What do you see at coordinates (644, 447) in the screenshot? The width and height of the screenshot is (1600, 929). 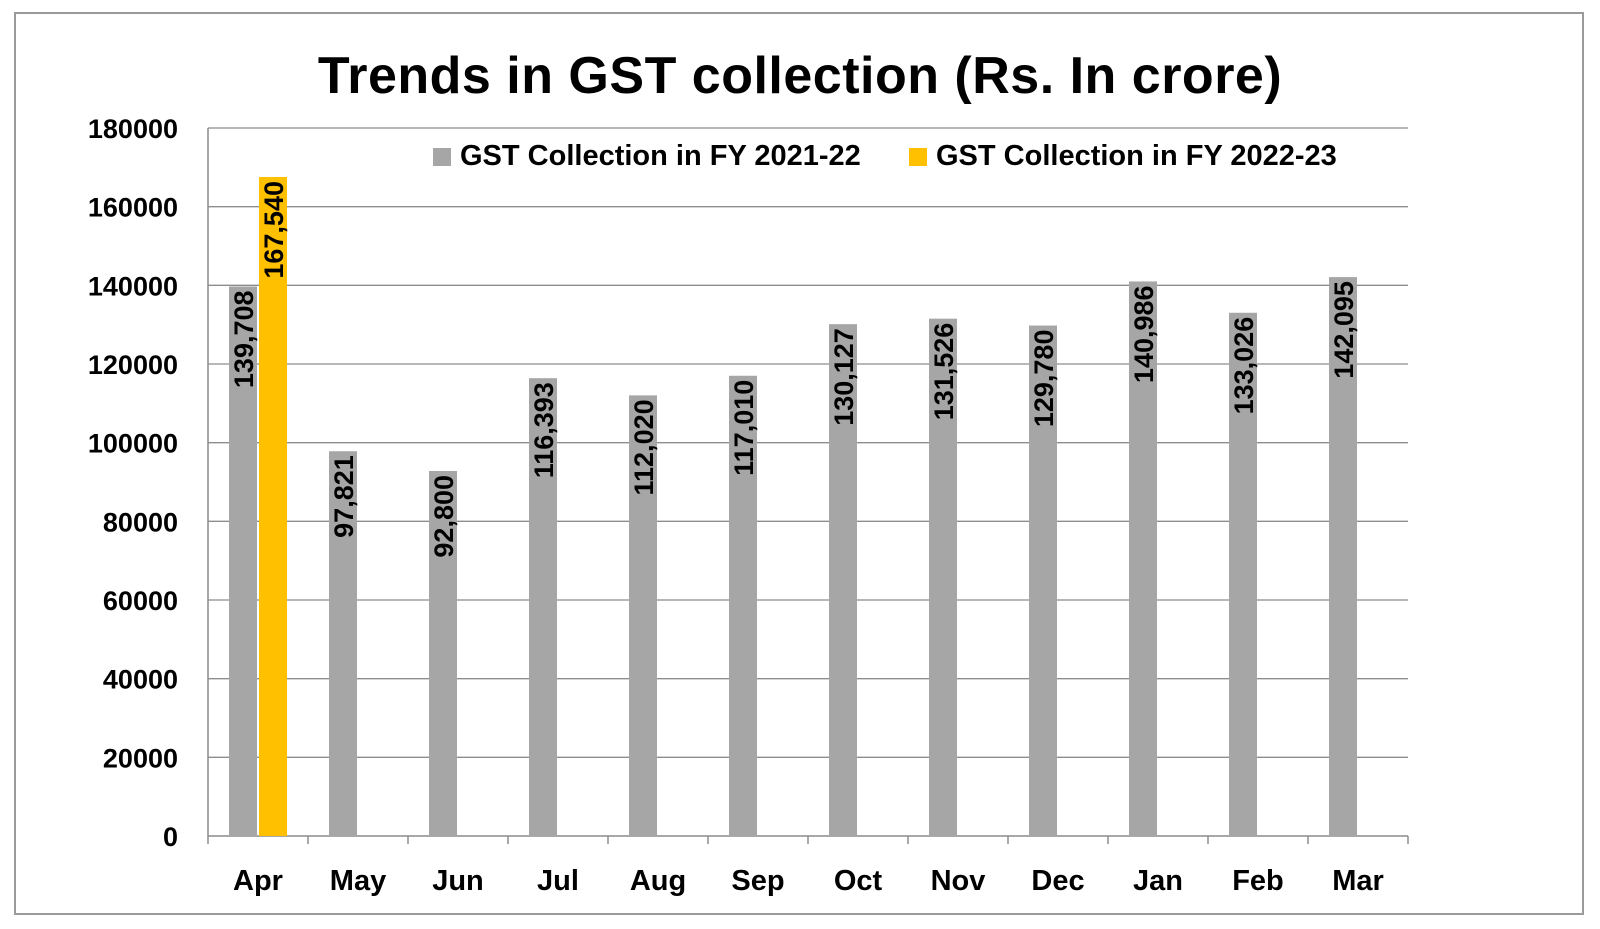 I see `data-label-fy2021-22: 112,020` at bounding box center [644, 447].